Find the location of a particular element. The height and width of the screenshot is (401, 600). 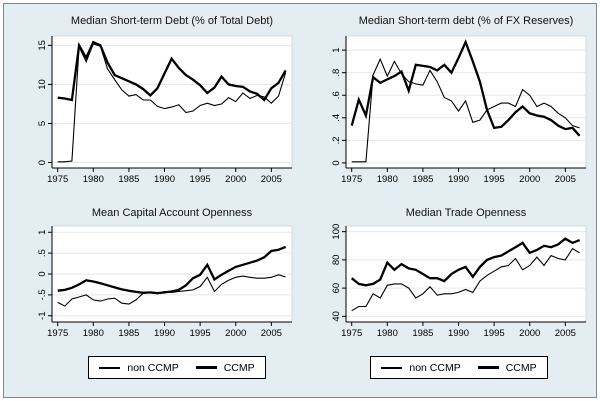

chart-canvas: -1 -.5 0 .5 1 1975 1980 1985 1990 1995 2000 2005 is located at coordinates (165, 282).